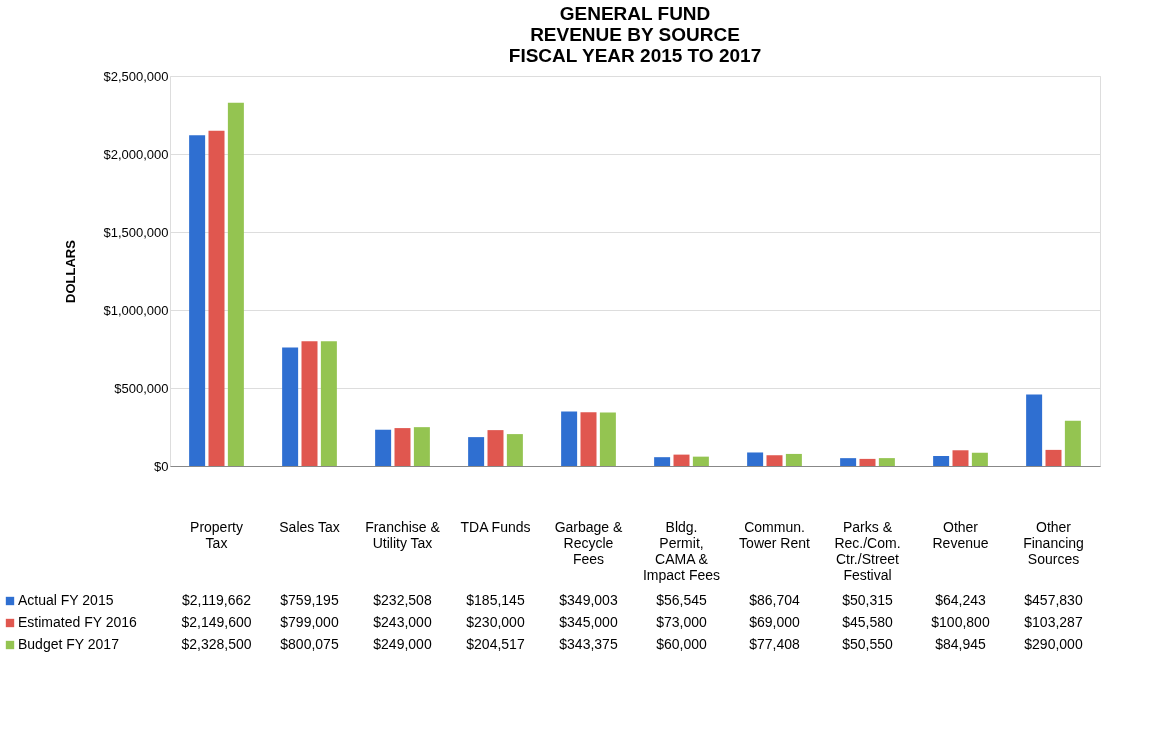  Describe the element at coordinates (682, 600) in the screenshot. I see `data-label: $56,545` at that location.